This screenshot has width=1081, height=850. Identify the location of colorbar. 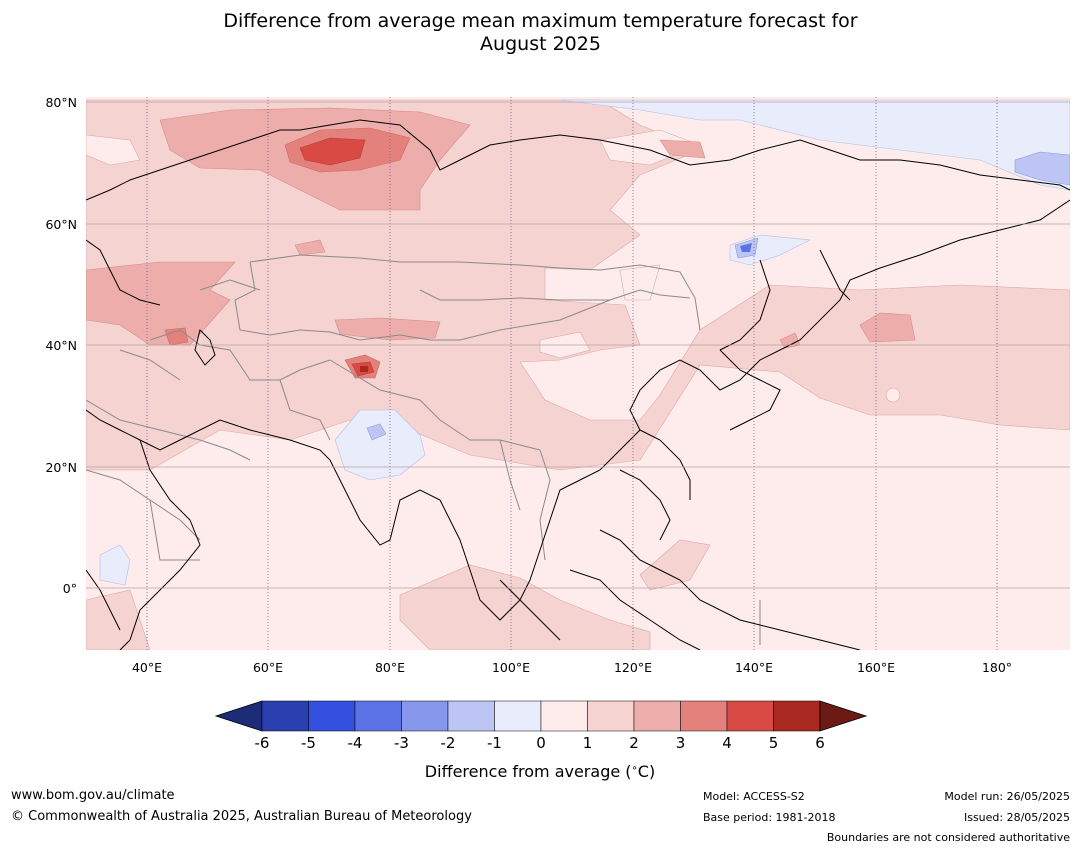
(541, 716).